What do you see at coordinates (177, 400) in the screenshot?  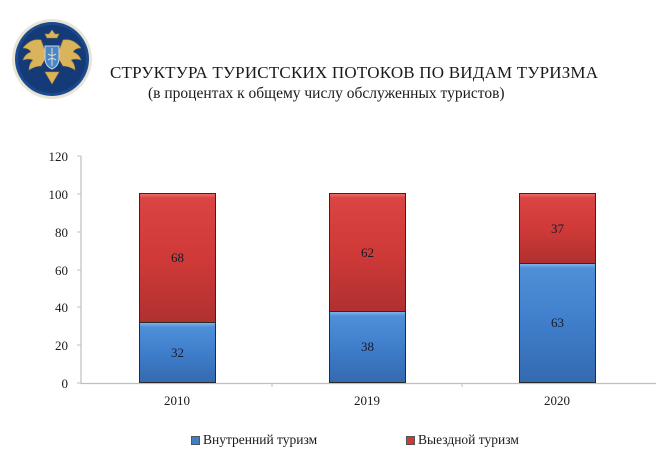 I see `x-tick-2010: 2010` at bounding box center [177, 400].